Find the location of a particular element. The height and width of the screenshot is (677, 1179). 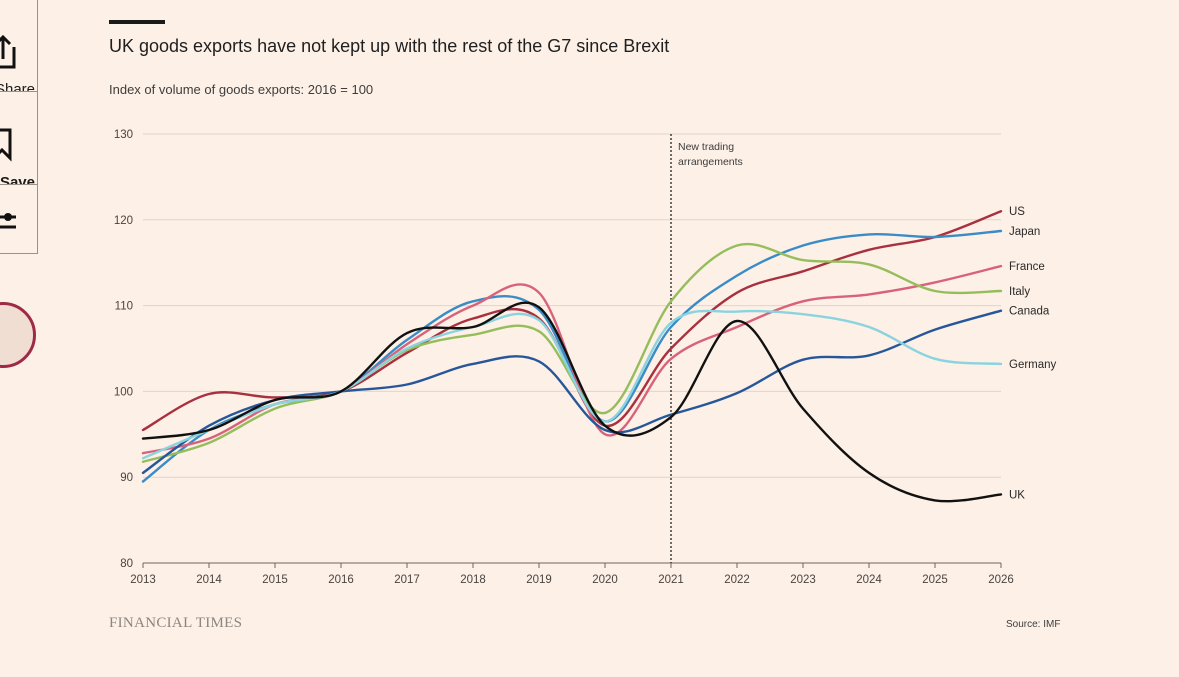

sliders-icon is located at coordinates (8, 221).